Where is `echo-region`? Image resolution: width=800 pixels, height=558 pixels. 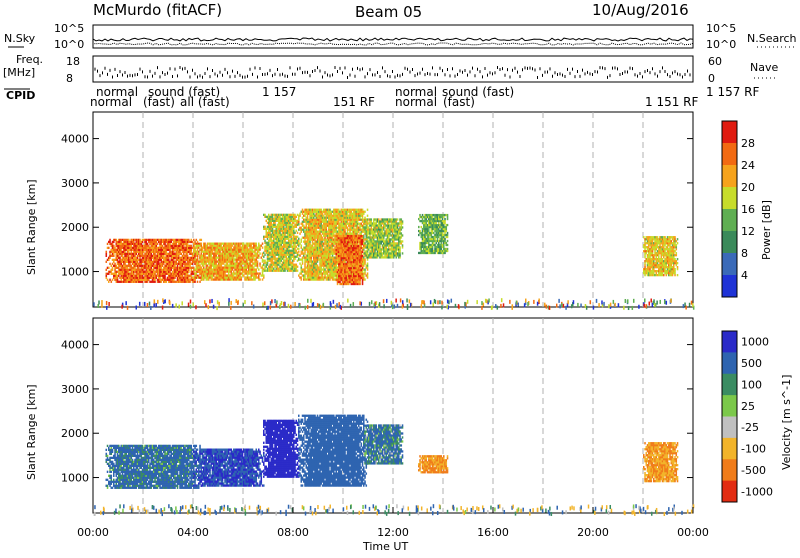 echo-region is located at coordinates (350, 260).